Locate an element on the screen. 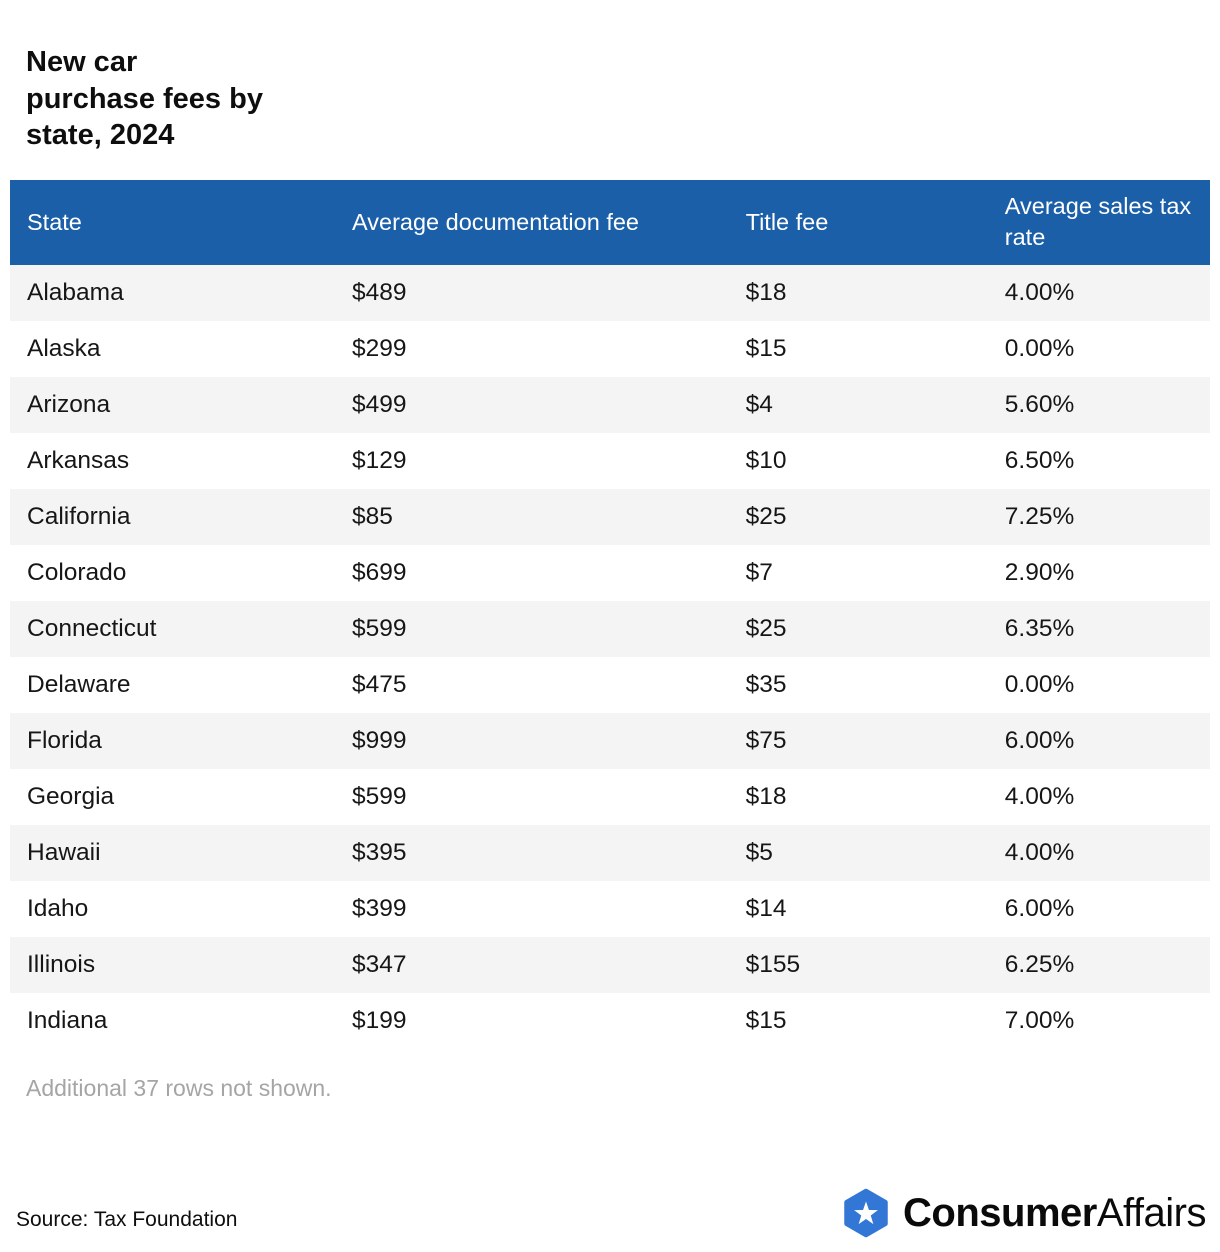  table-row: Arkansas $129 $10 6.50% is located at coordinates (610, 461).